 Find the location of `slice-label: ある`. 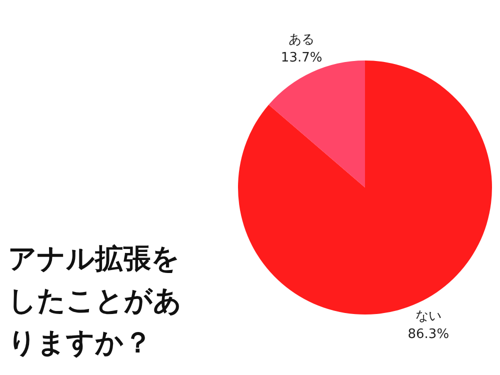

slice-label: ある is located at coordinates (301, 40).